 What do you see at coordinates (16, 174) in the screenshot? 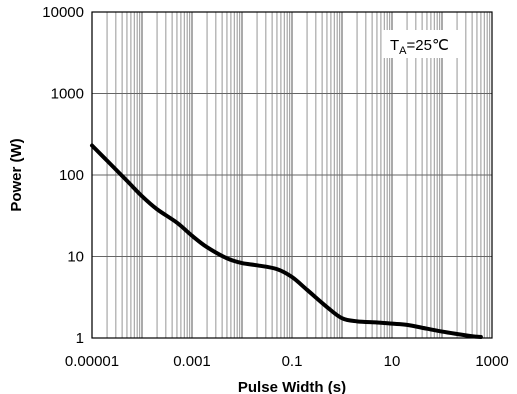
I see `y-axis-title: Power (W)` at bounding box center [16, 174].